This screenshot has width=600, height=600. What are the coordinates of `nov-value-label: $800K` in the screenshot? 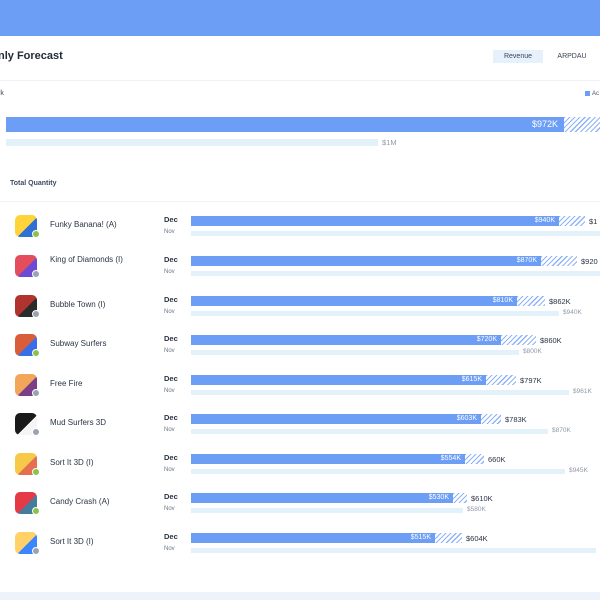 It's located at (532, 351).